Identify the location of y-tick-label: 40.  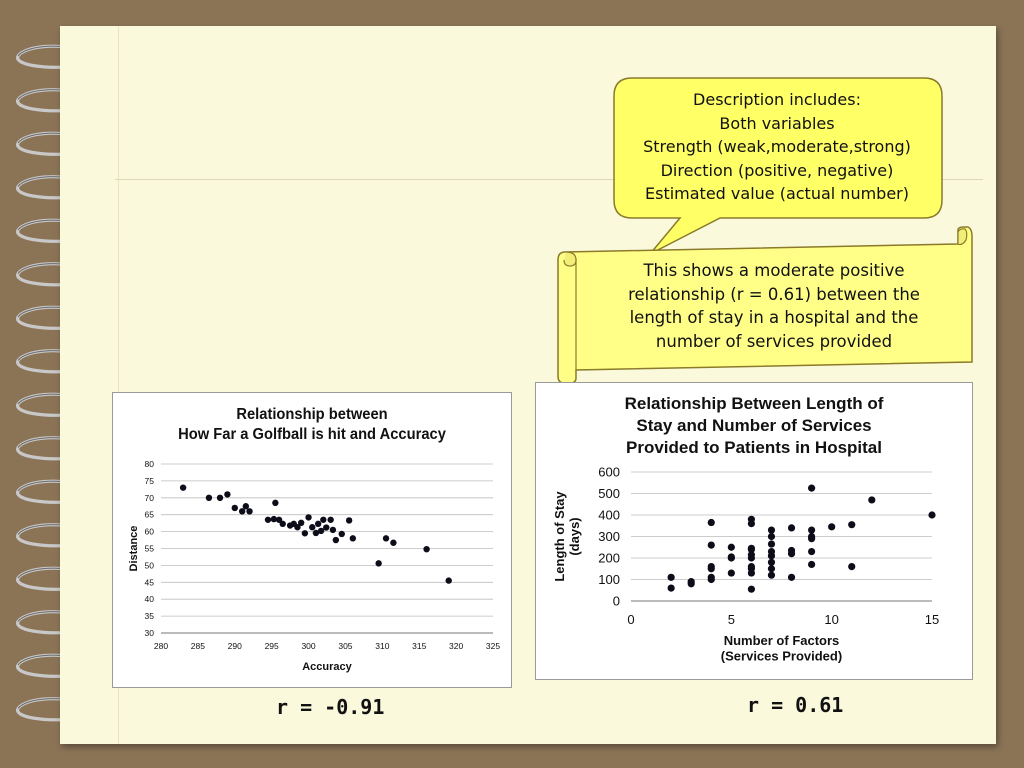
(150, 599).